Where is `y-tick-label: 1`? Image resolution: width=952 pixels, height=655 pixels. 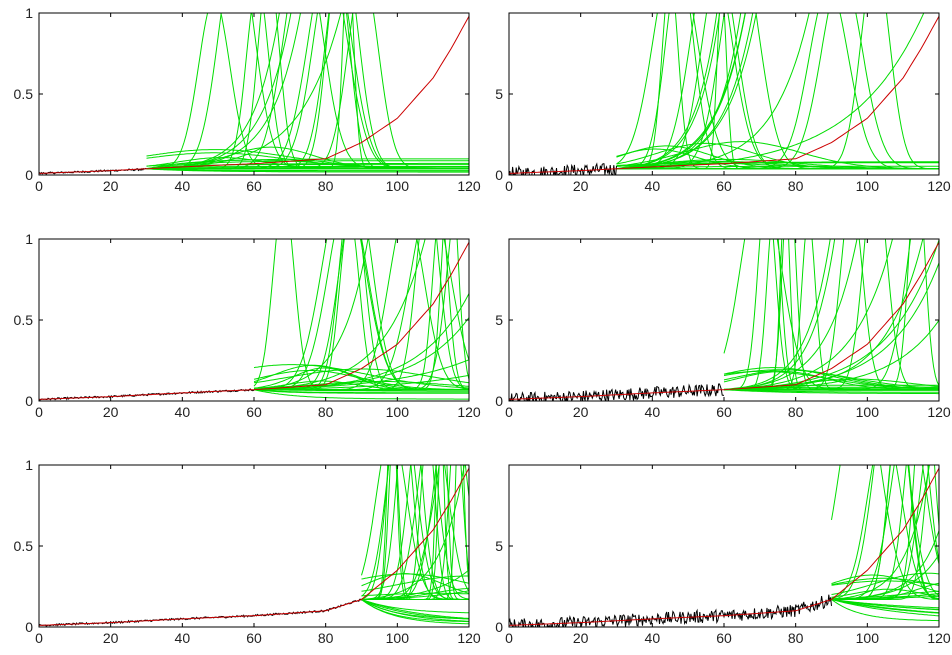
y-tick-label: 1 is located at coordinates (29, 239).